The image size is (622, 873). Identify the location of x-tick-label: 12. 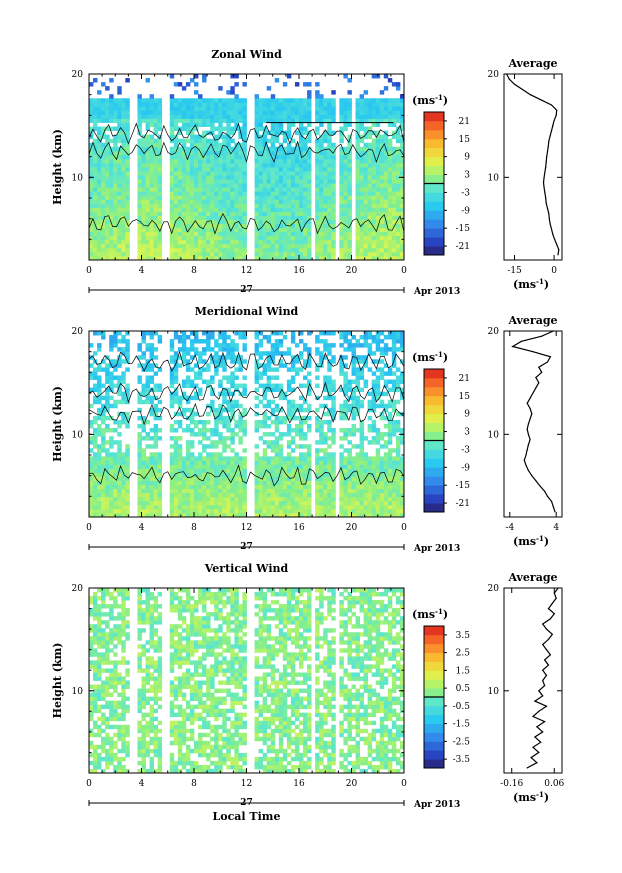
(246, 271).